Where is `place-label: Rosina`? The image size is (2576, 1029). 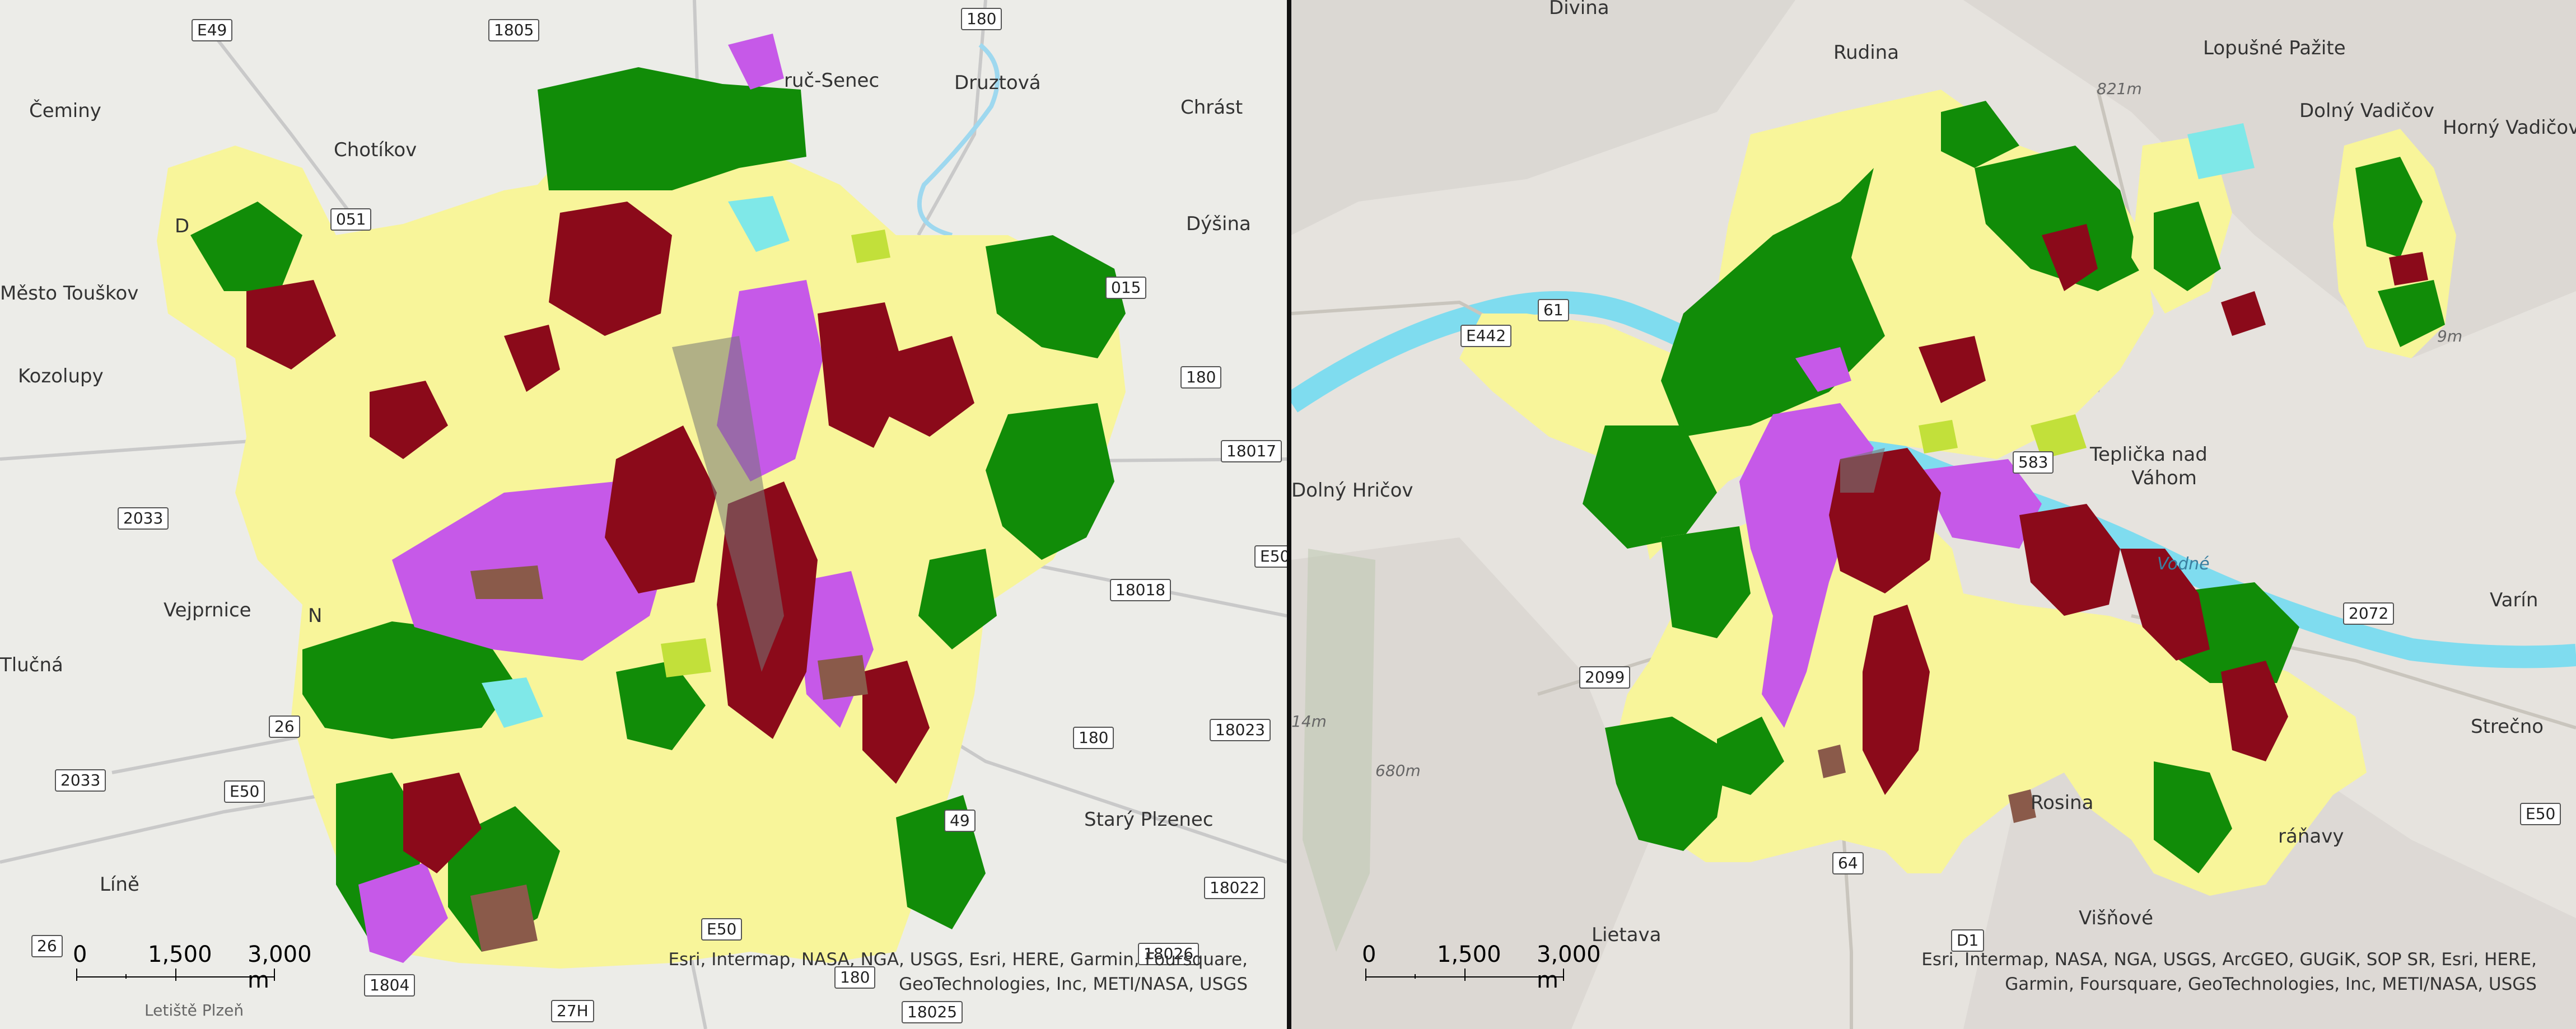 place-label: Rosina is located at coordinates (2063, 803).